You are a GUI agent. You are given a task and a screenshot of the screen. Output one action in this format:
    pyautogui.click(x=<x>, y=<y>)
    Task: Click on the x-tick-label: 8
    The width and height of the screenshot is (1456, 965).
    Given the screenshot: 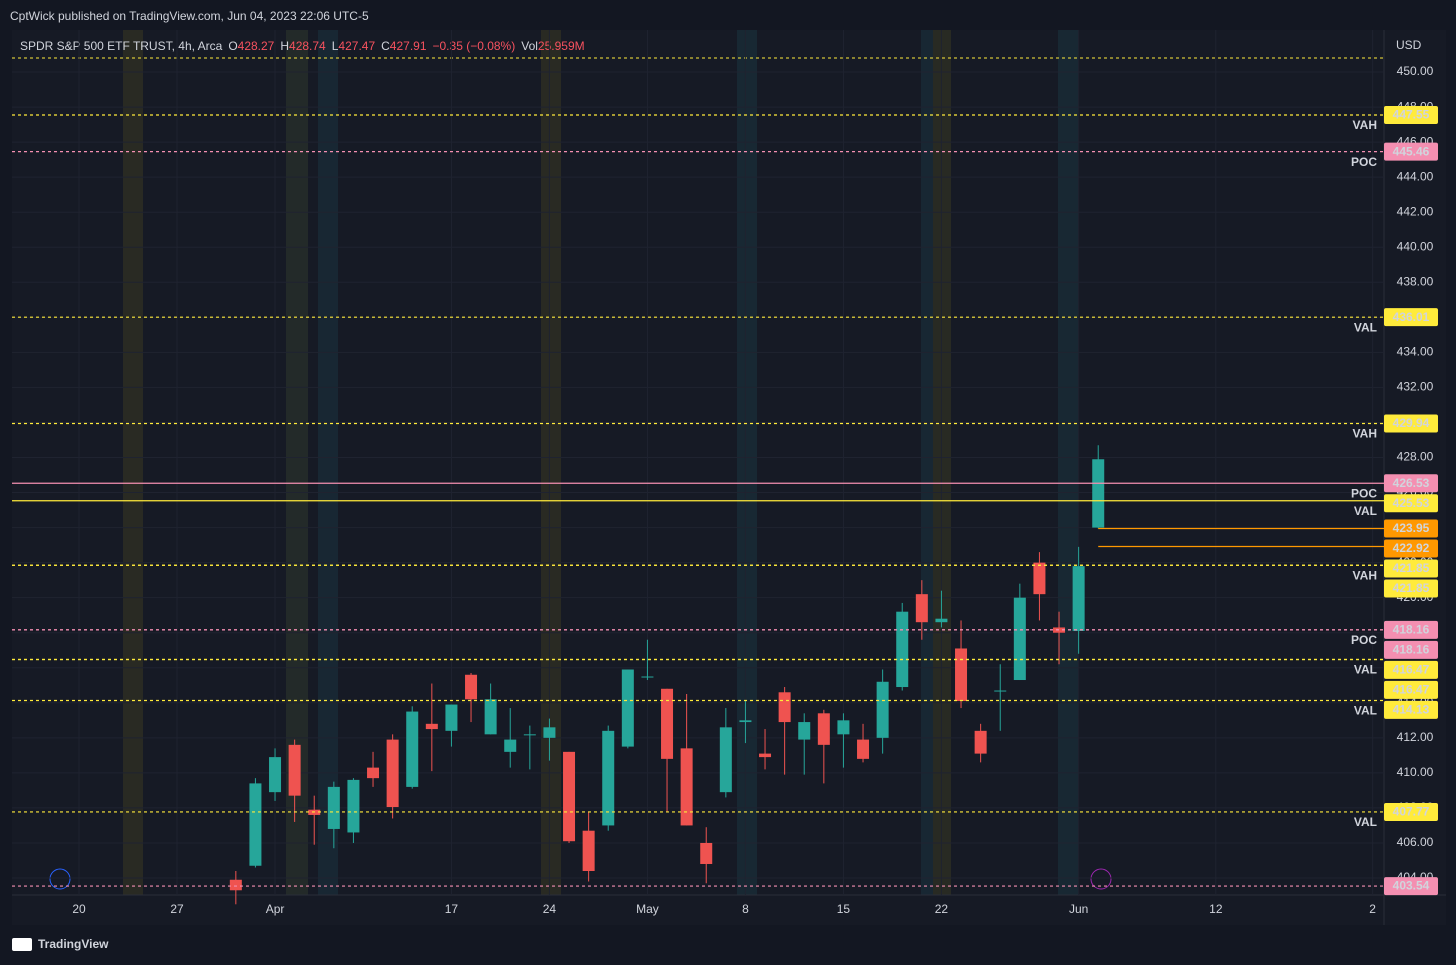 What is the action you would take?
    pyautogui.click(x=745, y=909)
    